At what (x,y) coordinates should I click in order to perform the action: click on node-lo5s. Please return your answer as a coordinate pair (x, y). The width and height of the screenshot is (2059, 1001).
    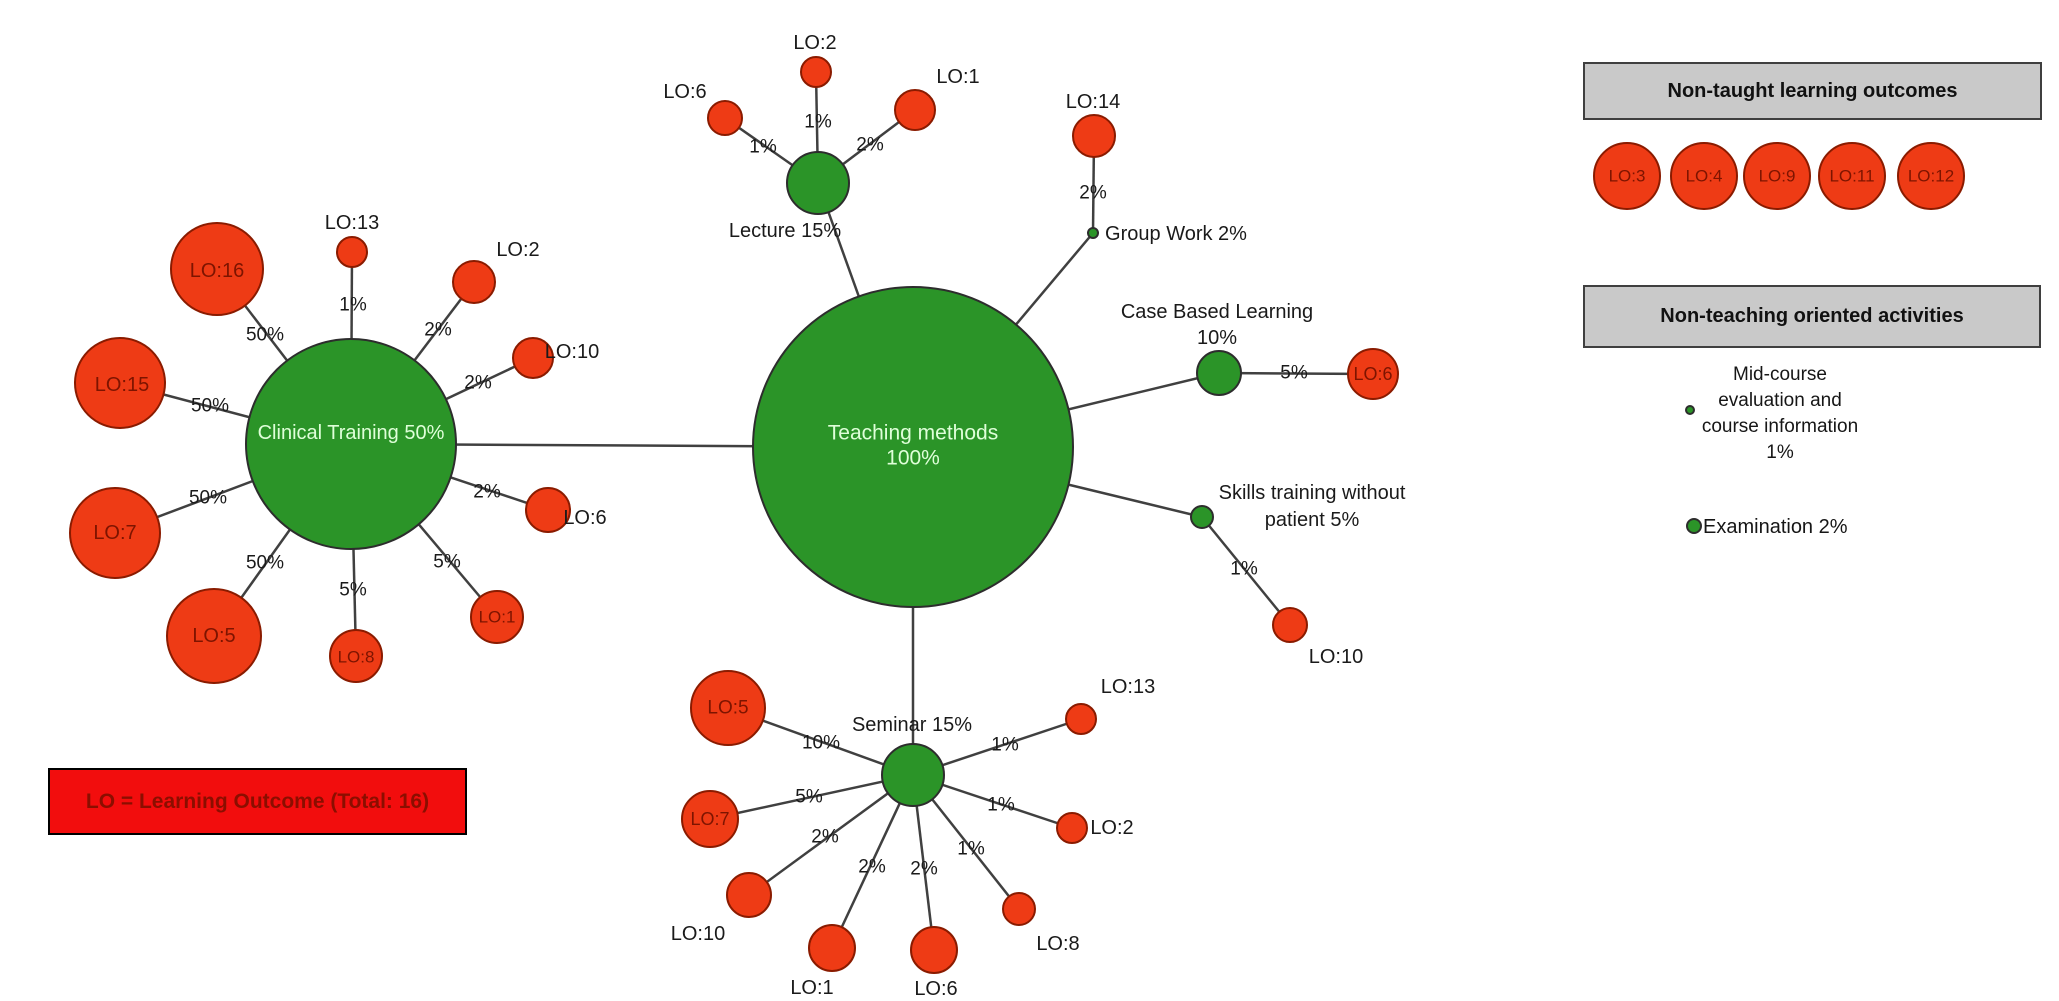
    Looking at the image, I should click on (728, 708).